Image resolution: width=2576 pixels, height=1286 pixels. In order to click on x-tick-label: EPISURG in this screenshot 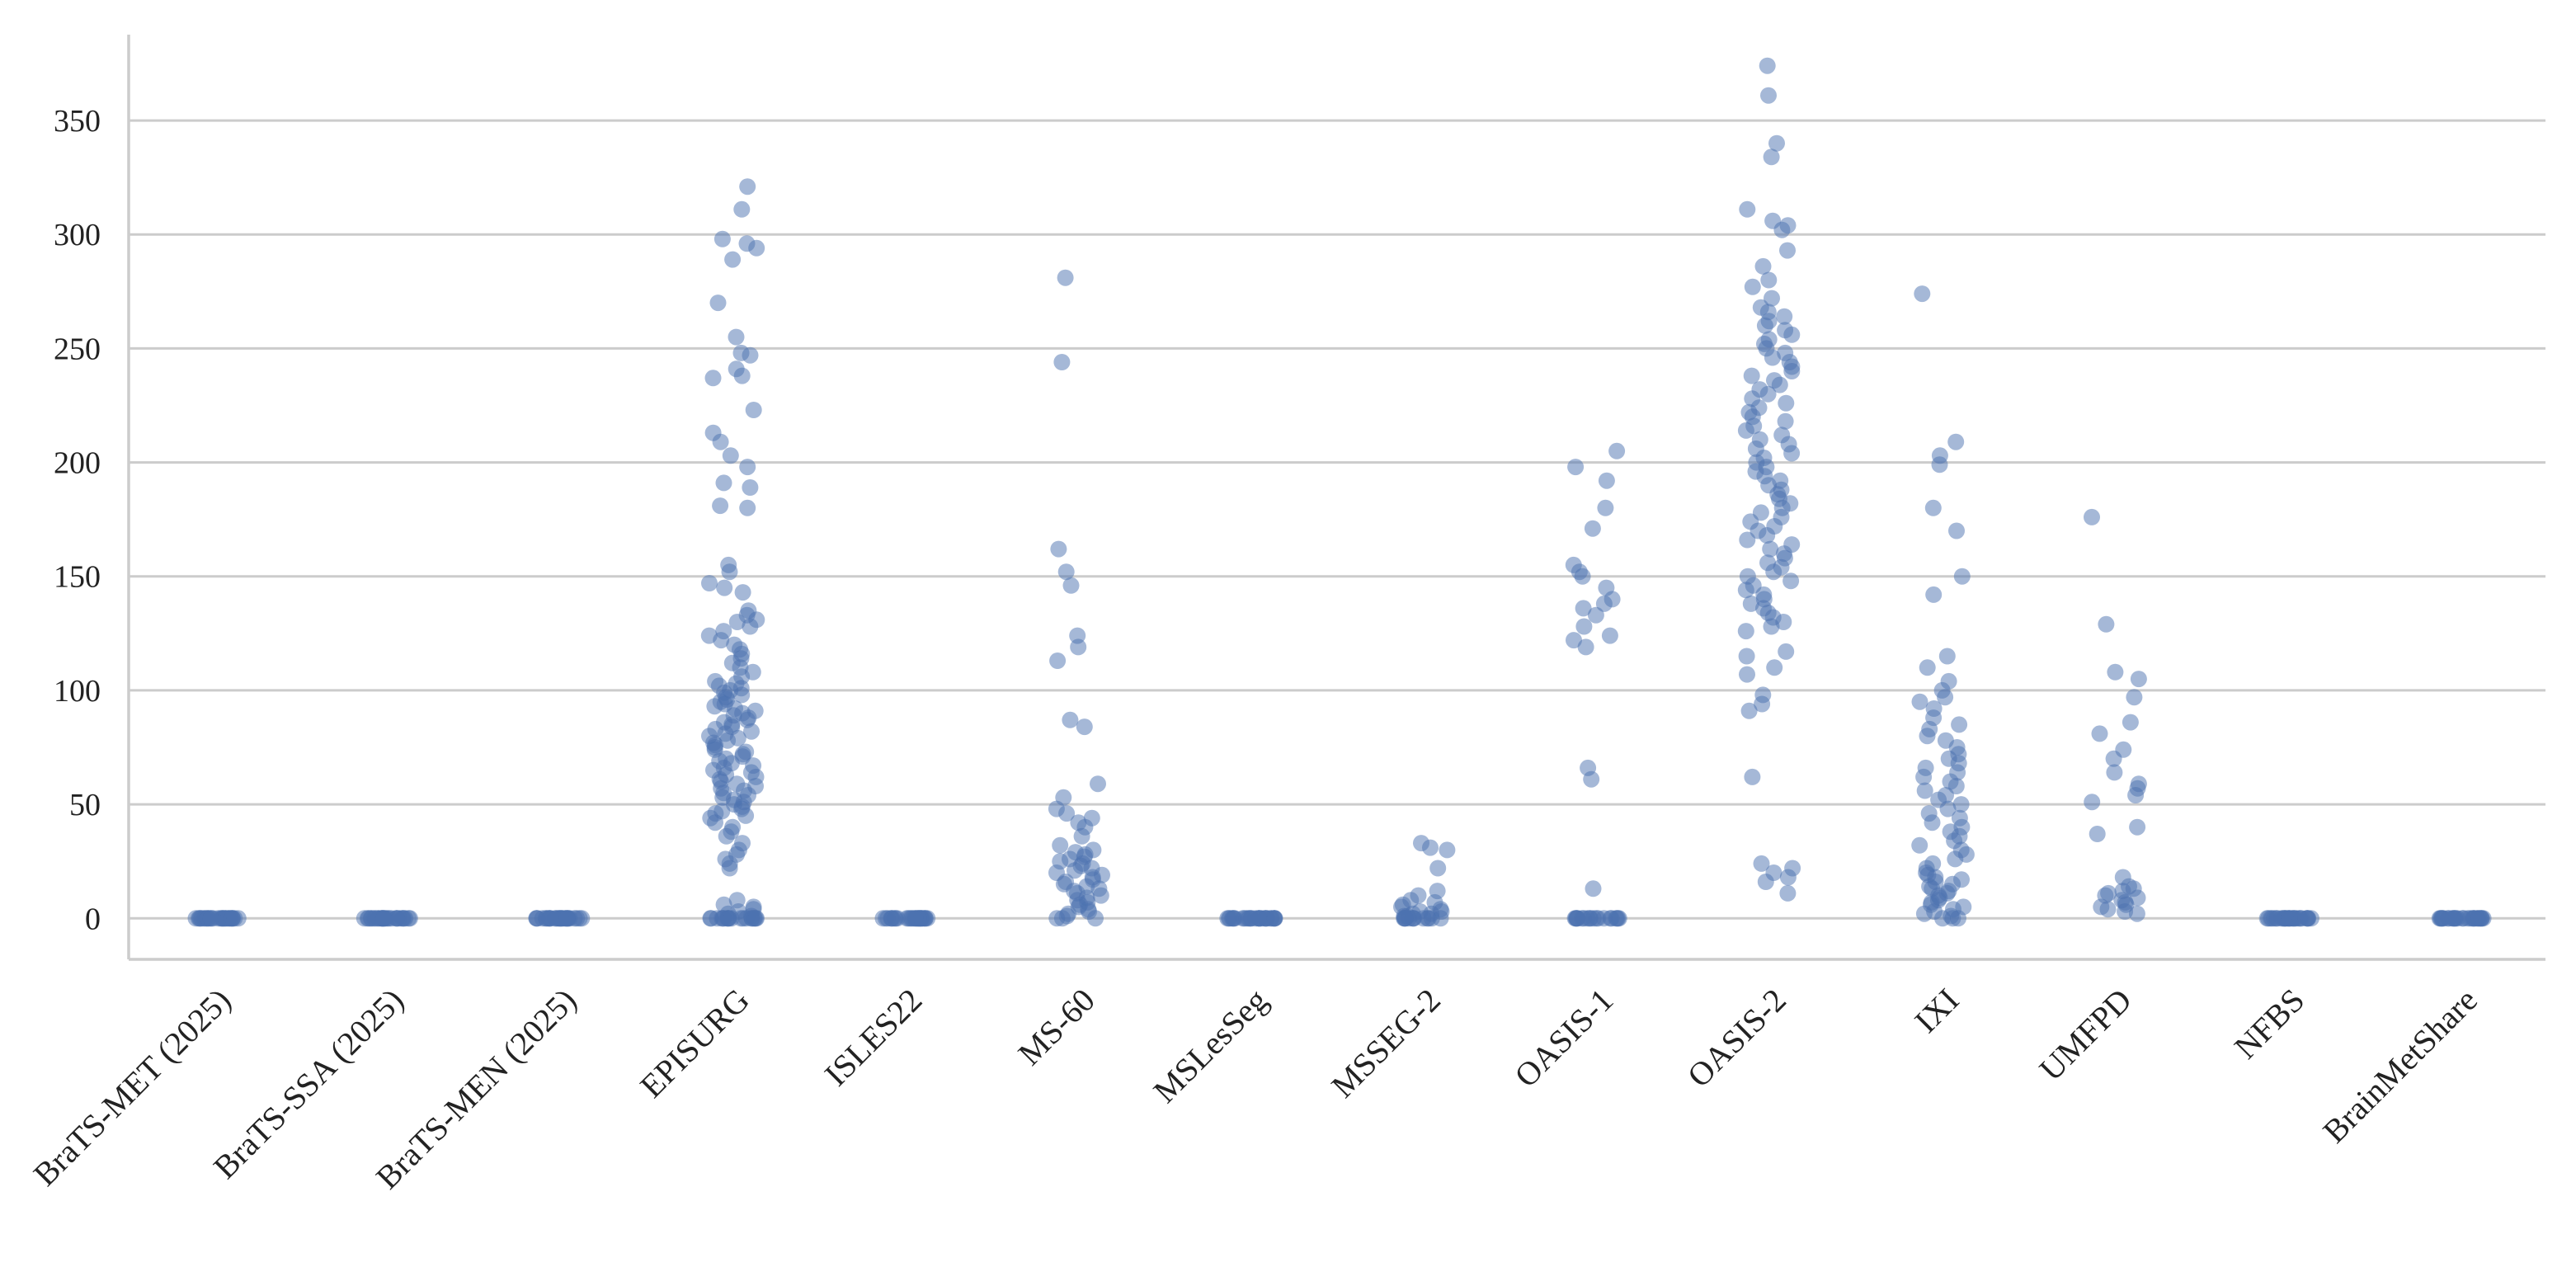, I will do `click(694, 1043)`.